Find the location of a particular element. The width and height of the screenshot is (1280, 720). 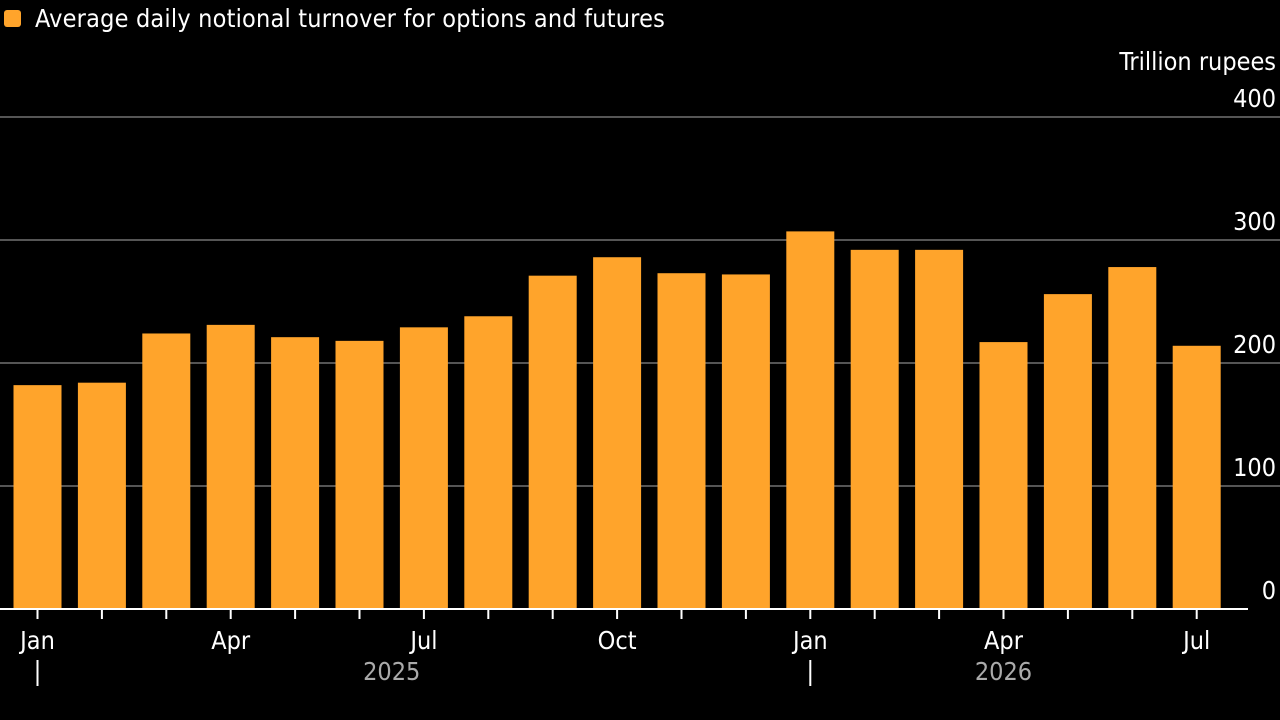

y-tick-label: 100 is located at coordinates (1254, 467).